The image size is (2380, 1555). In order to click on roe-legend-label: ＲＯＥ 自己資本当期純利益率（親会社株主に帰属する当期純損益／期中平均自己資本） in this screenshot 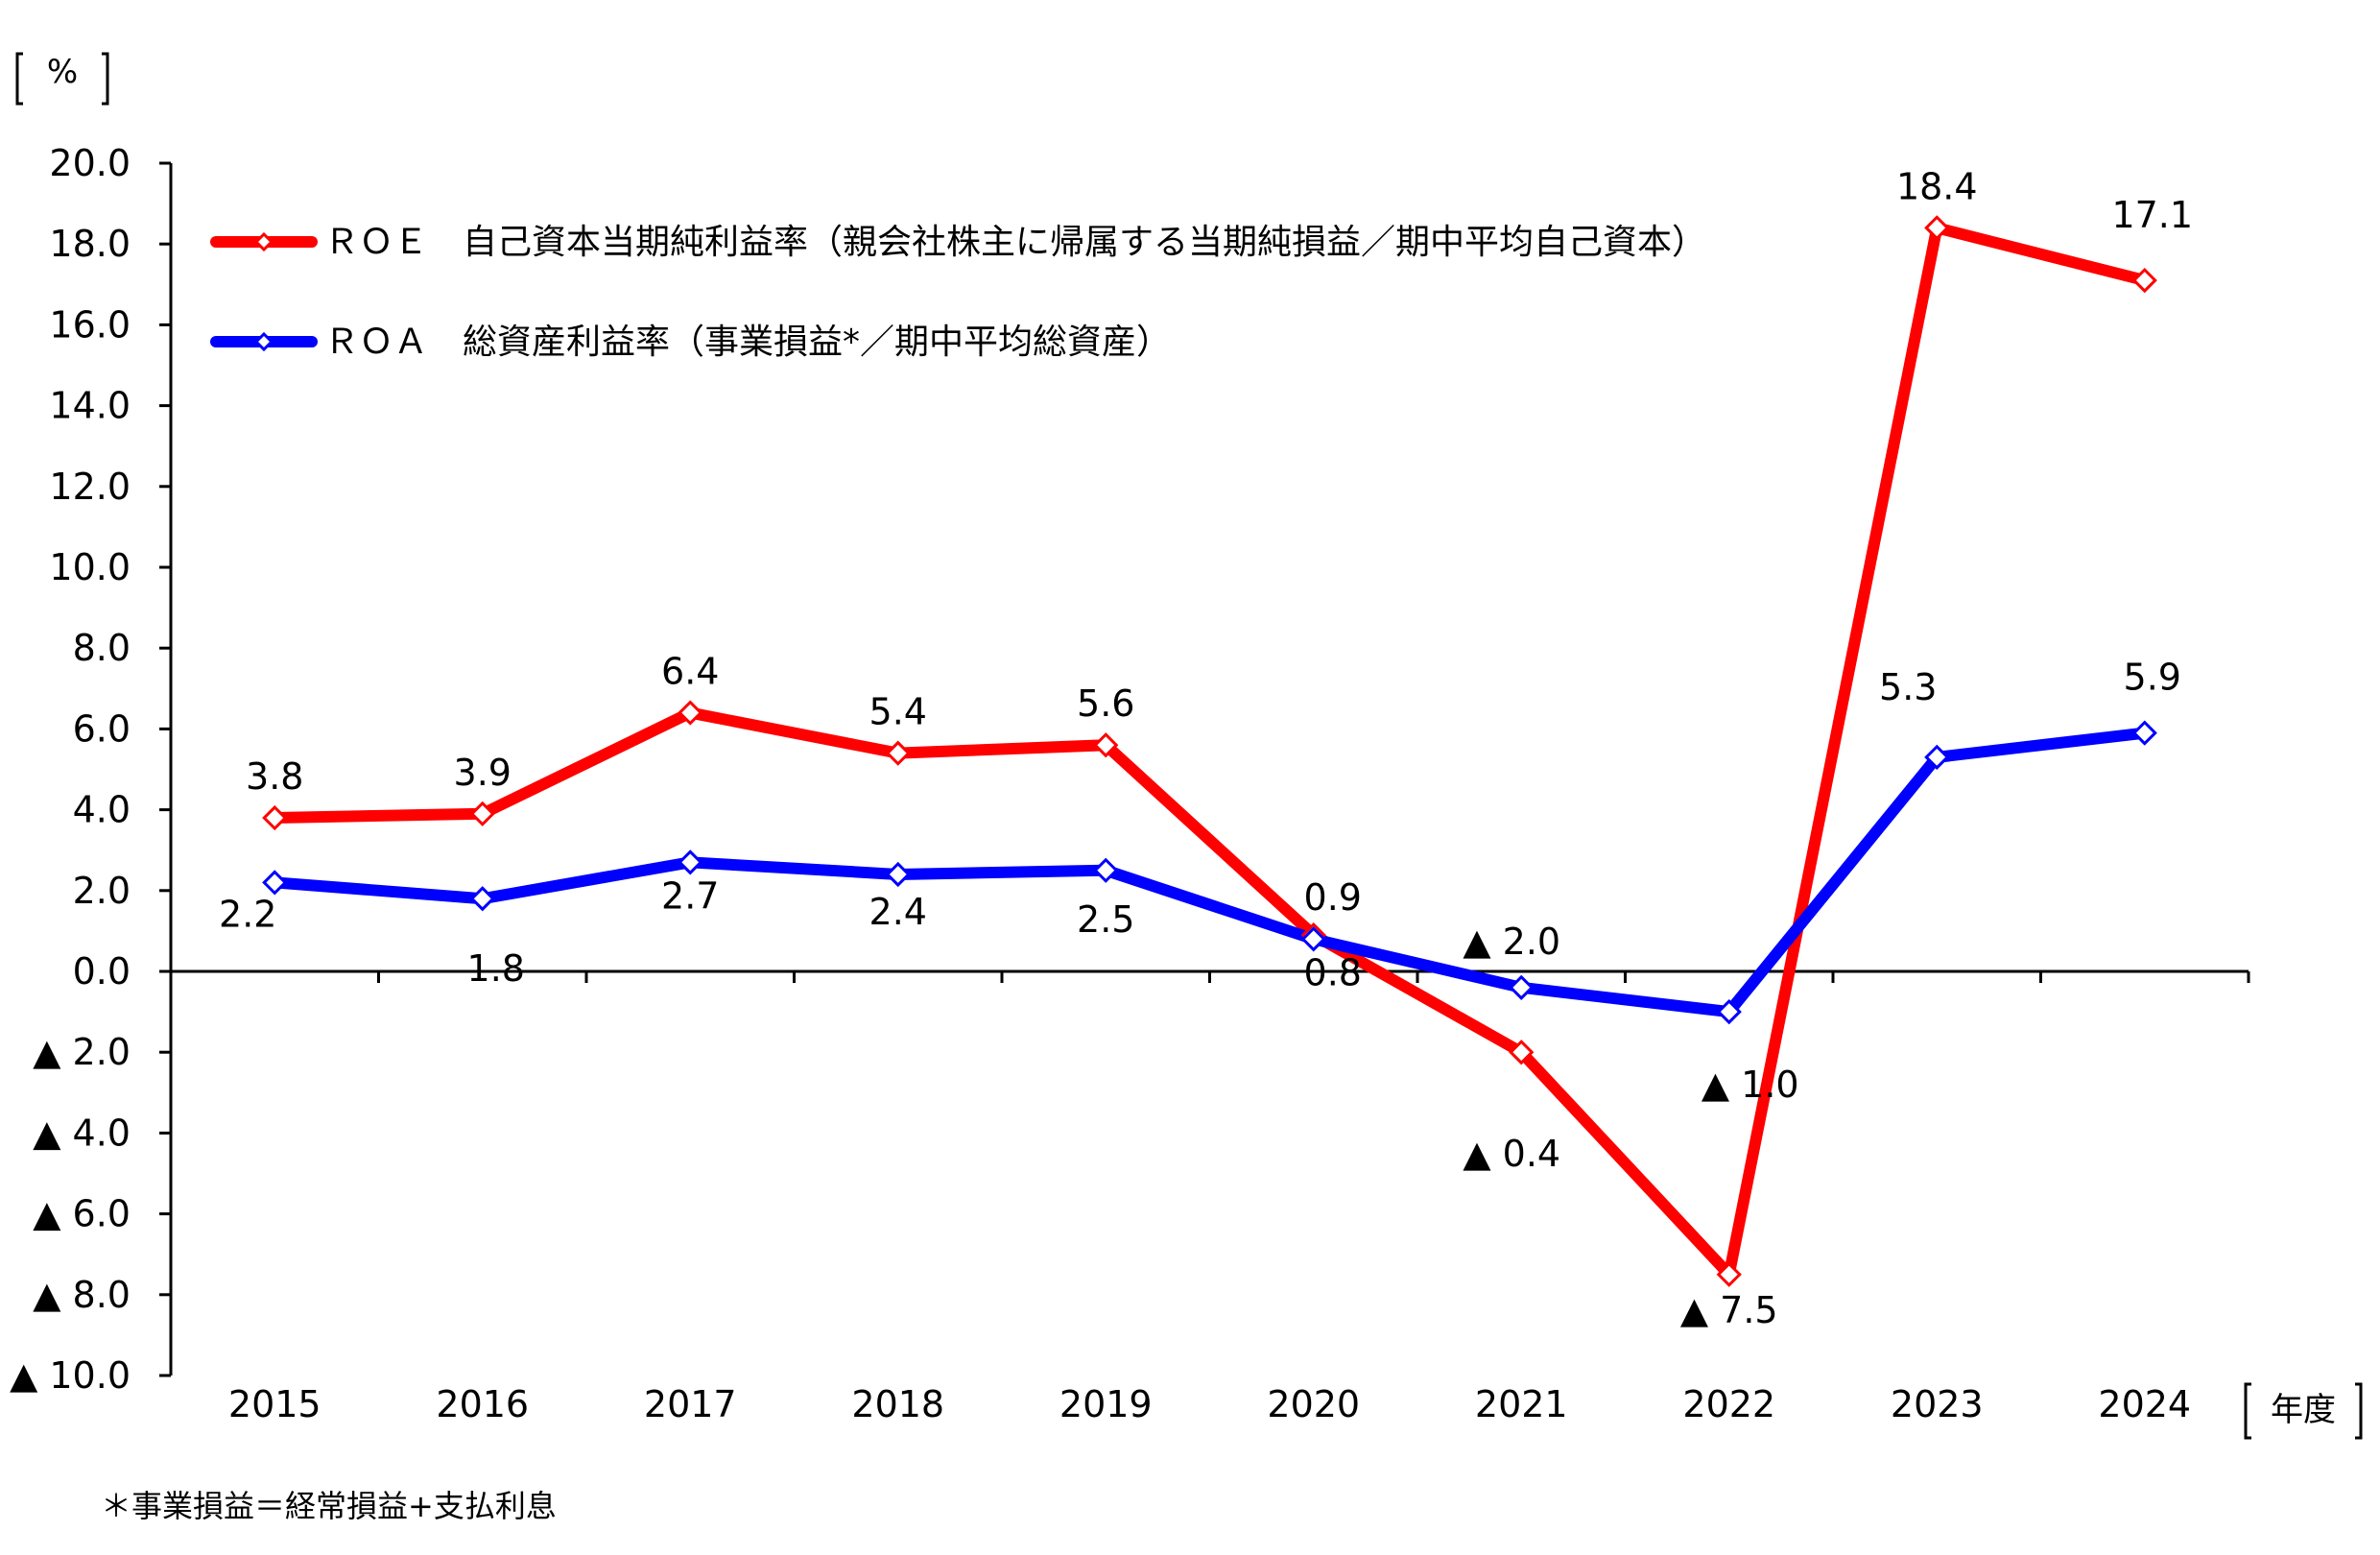, I will do `click(1015, 242)`.